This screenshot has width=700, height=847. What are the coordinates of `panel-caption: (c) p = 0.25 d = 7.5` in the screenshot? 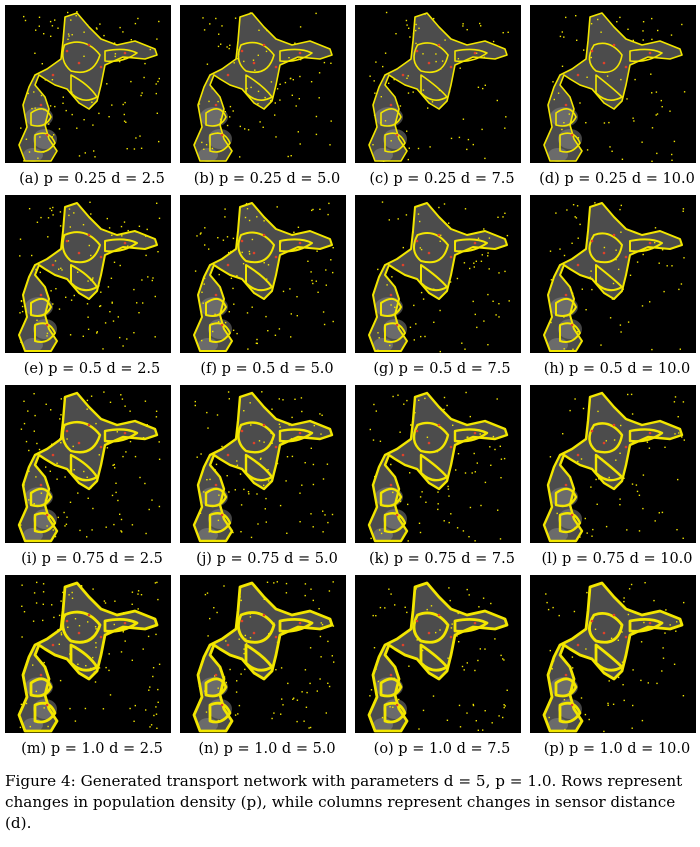 It's located at (442, 179).